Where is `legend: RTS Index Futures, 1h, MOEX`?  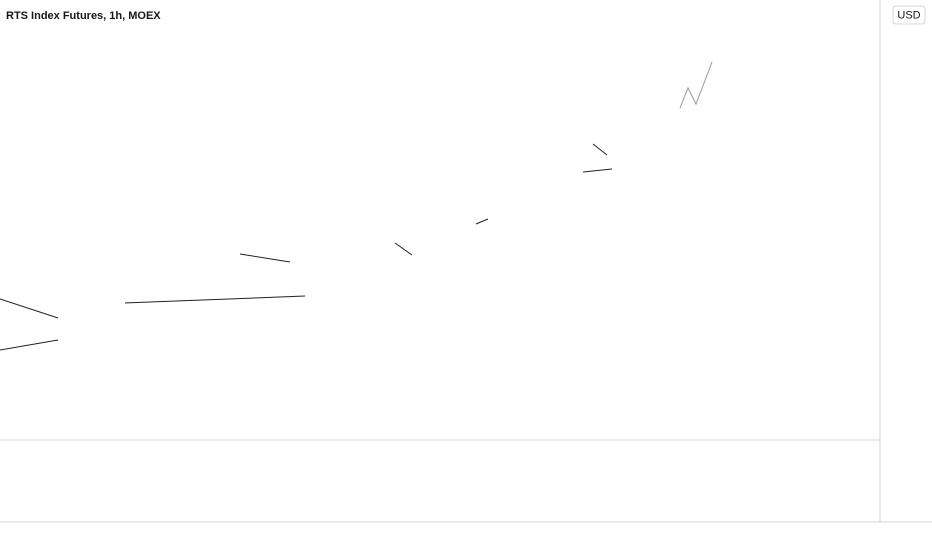
legend: RTS Index Futures, 1h, MOEX is located at coordinates (83, 16).